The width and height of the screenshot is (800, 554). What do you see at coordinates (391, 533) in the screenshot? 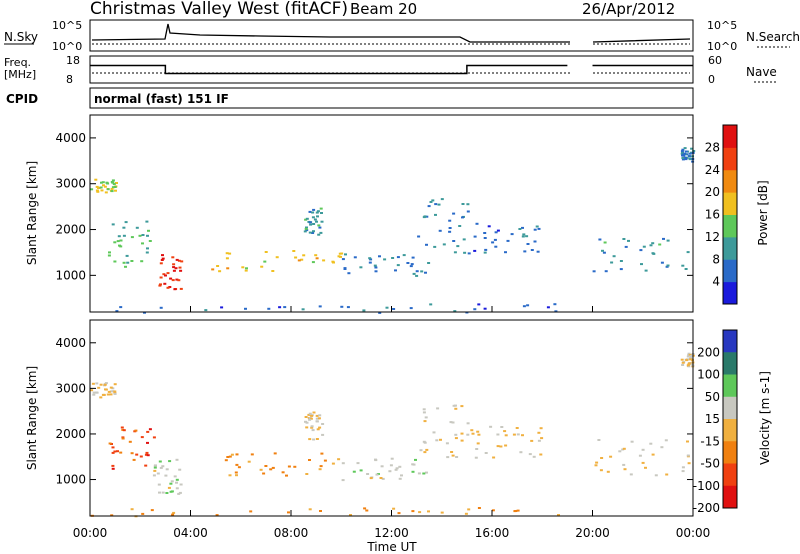
I see `x-tick-label: 12:00` at bounding box center [391, 533].